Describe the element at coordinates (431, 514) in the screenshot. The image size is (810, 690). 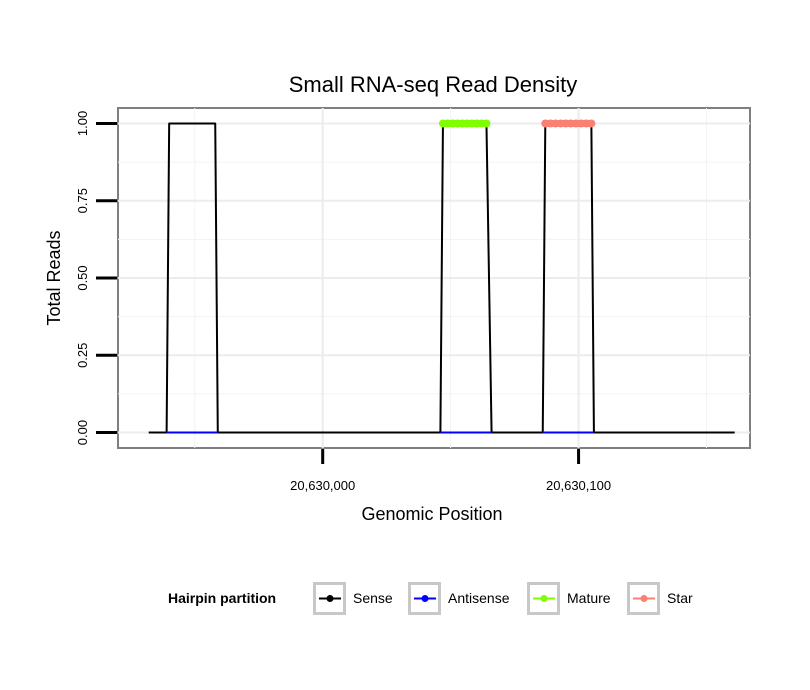
I see `x-axis-title: Genomic Position` at that location.